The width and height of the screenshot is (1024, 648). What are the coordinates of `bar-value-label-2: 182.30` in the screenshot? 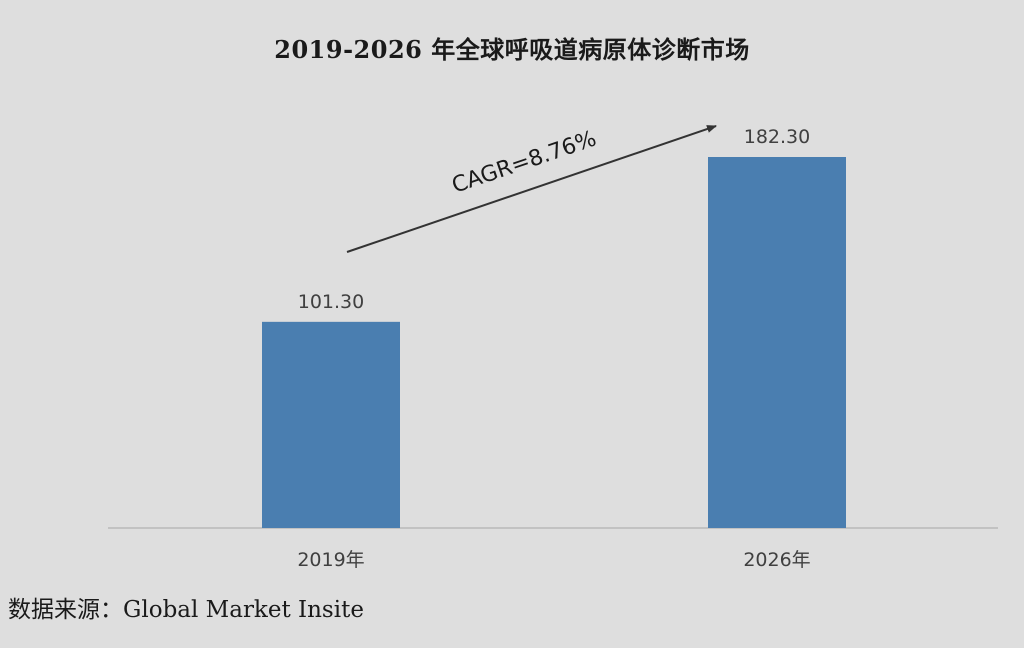 It's located at (777, 137).